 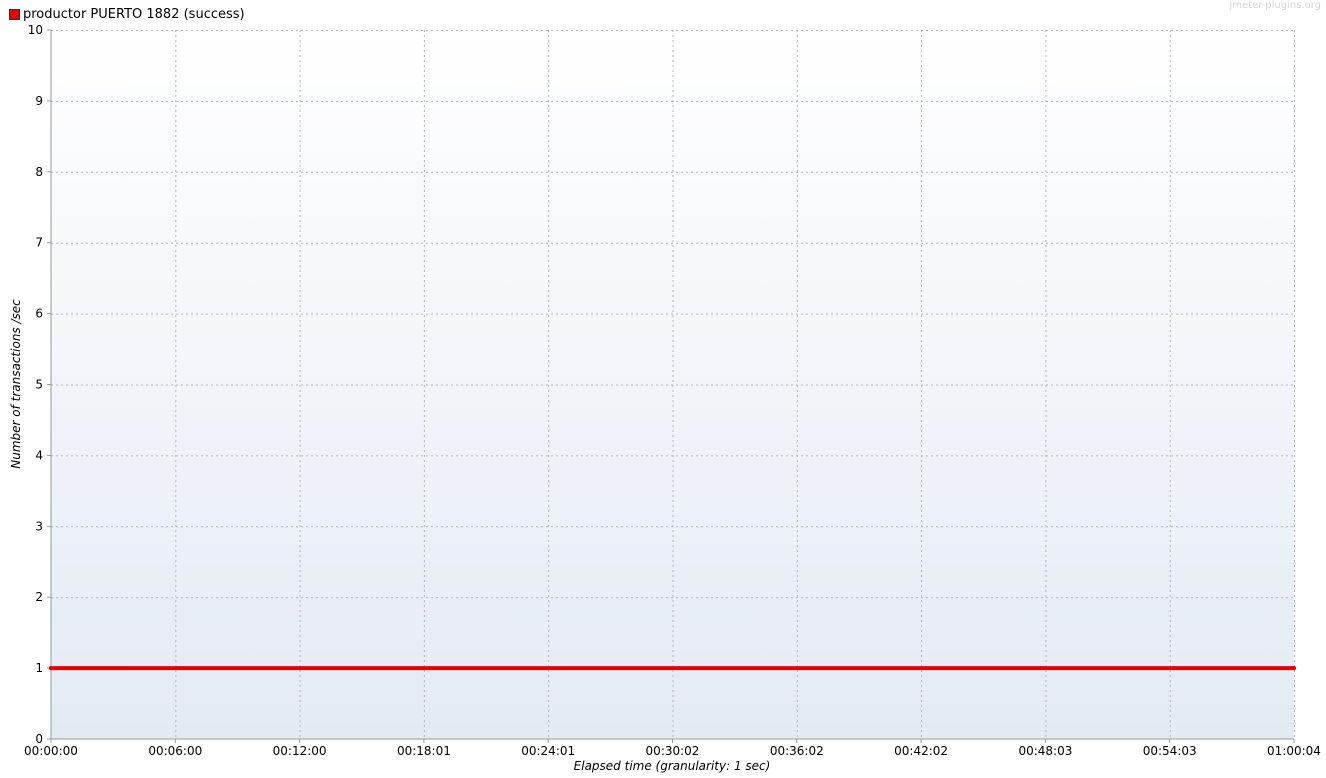 What do you see at coordinates (39, 172) in the screenshot?
I see `y-tick-label: 8` at bounding box center [39, 172].